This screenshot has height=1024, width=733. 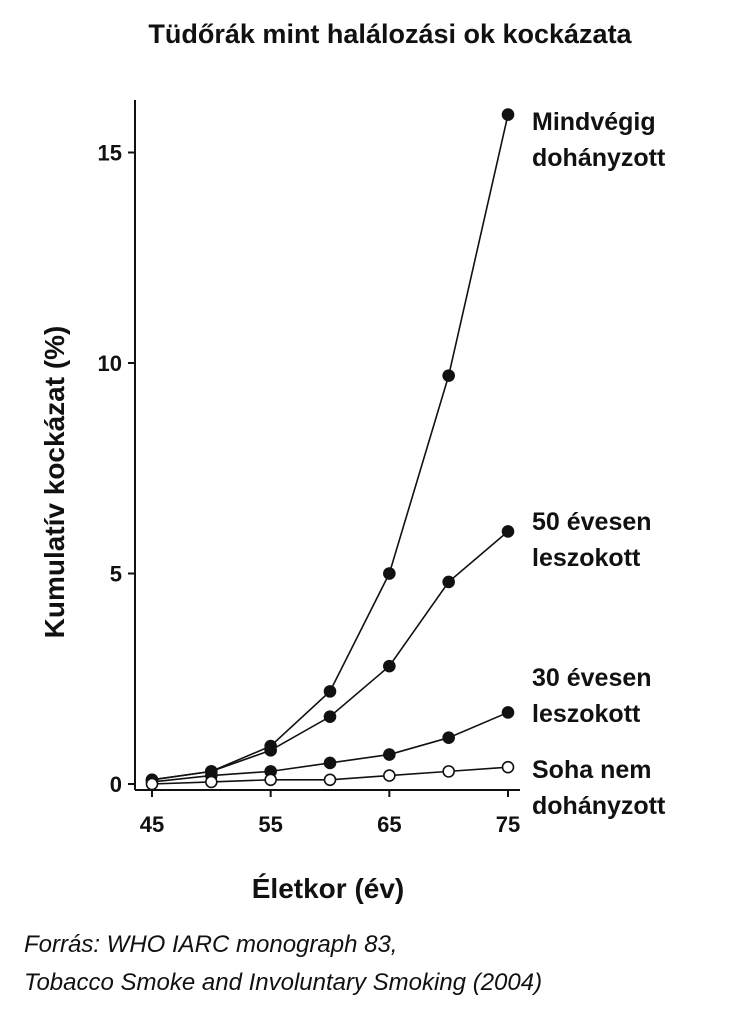 I want to click on chart-title: Tüdőrák mint halálozási ok kockázata, so click(x=390, y=34).